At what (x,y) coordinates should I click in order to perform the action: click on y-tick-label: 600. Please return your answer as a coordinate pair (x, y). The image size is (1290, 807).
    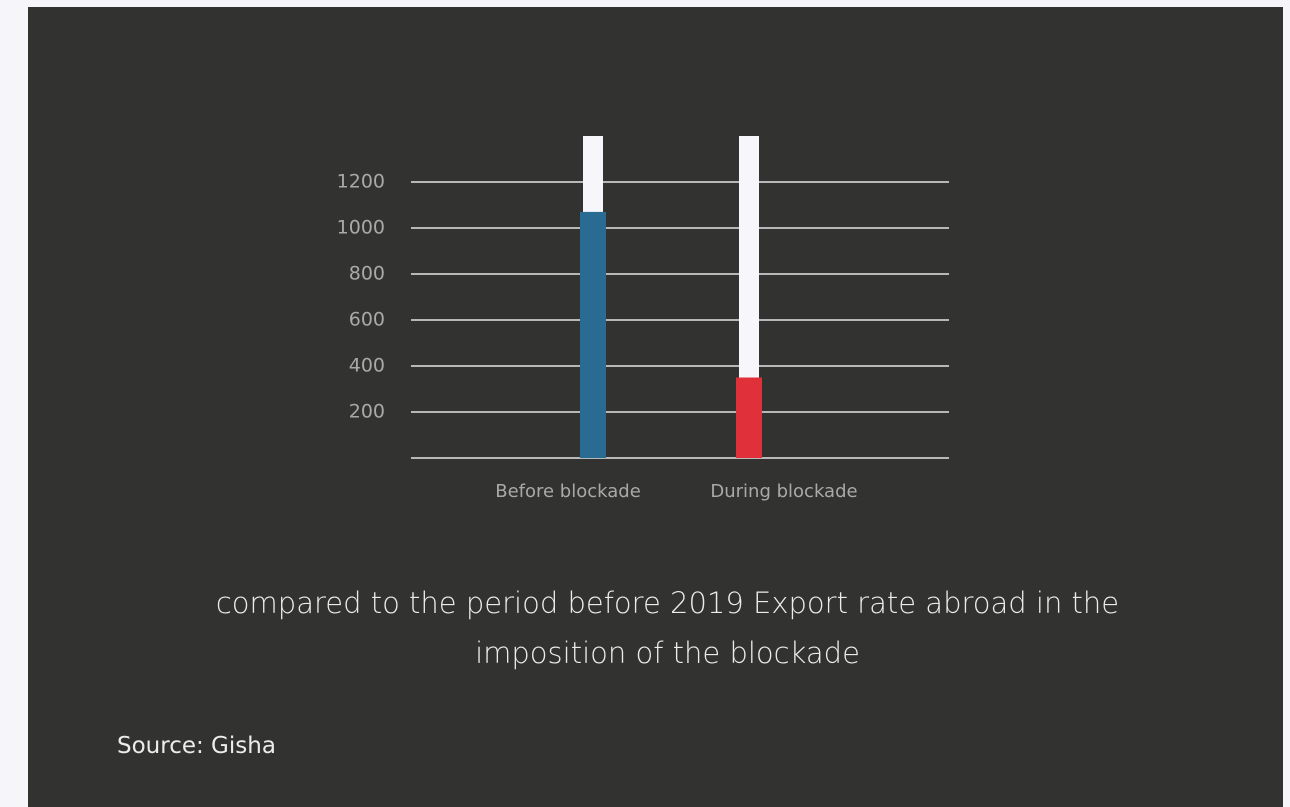
    Looking at the image, I should click on (367, 320).